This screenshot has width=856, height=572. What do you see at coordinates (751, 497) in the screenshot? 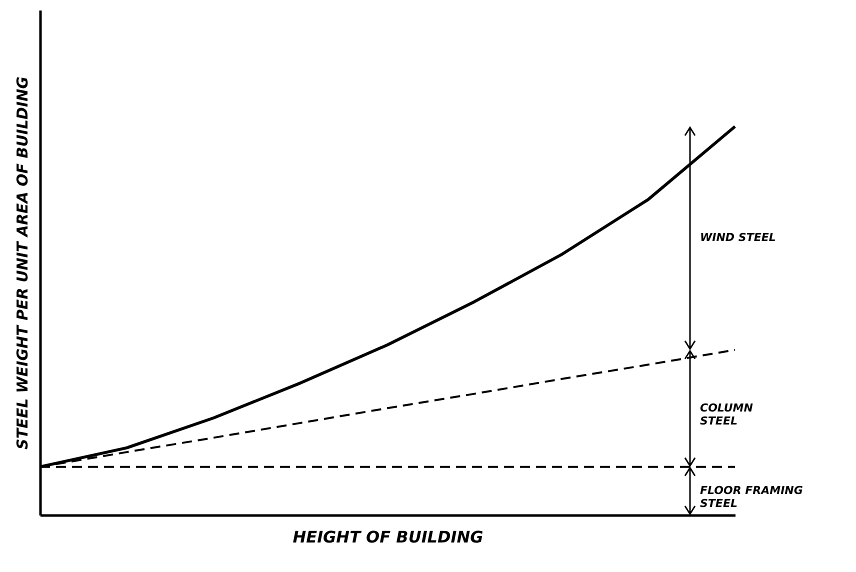
I see `annotation: FLOOR FRAMING STEEL` at bounding box center [751, 497].